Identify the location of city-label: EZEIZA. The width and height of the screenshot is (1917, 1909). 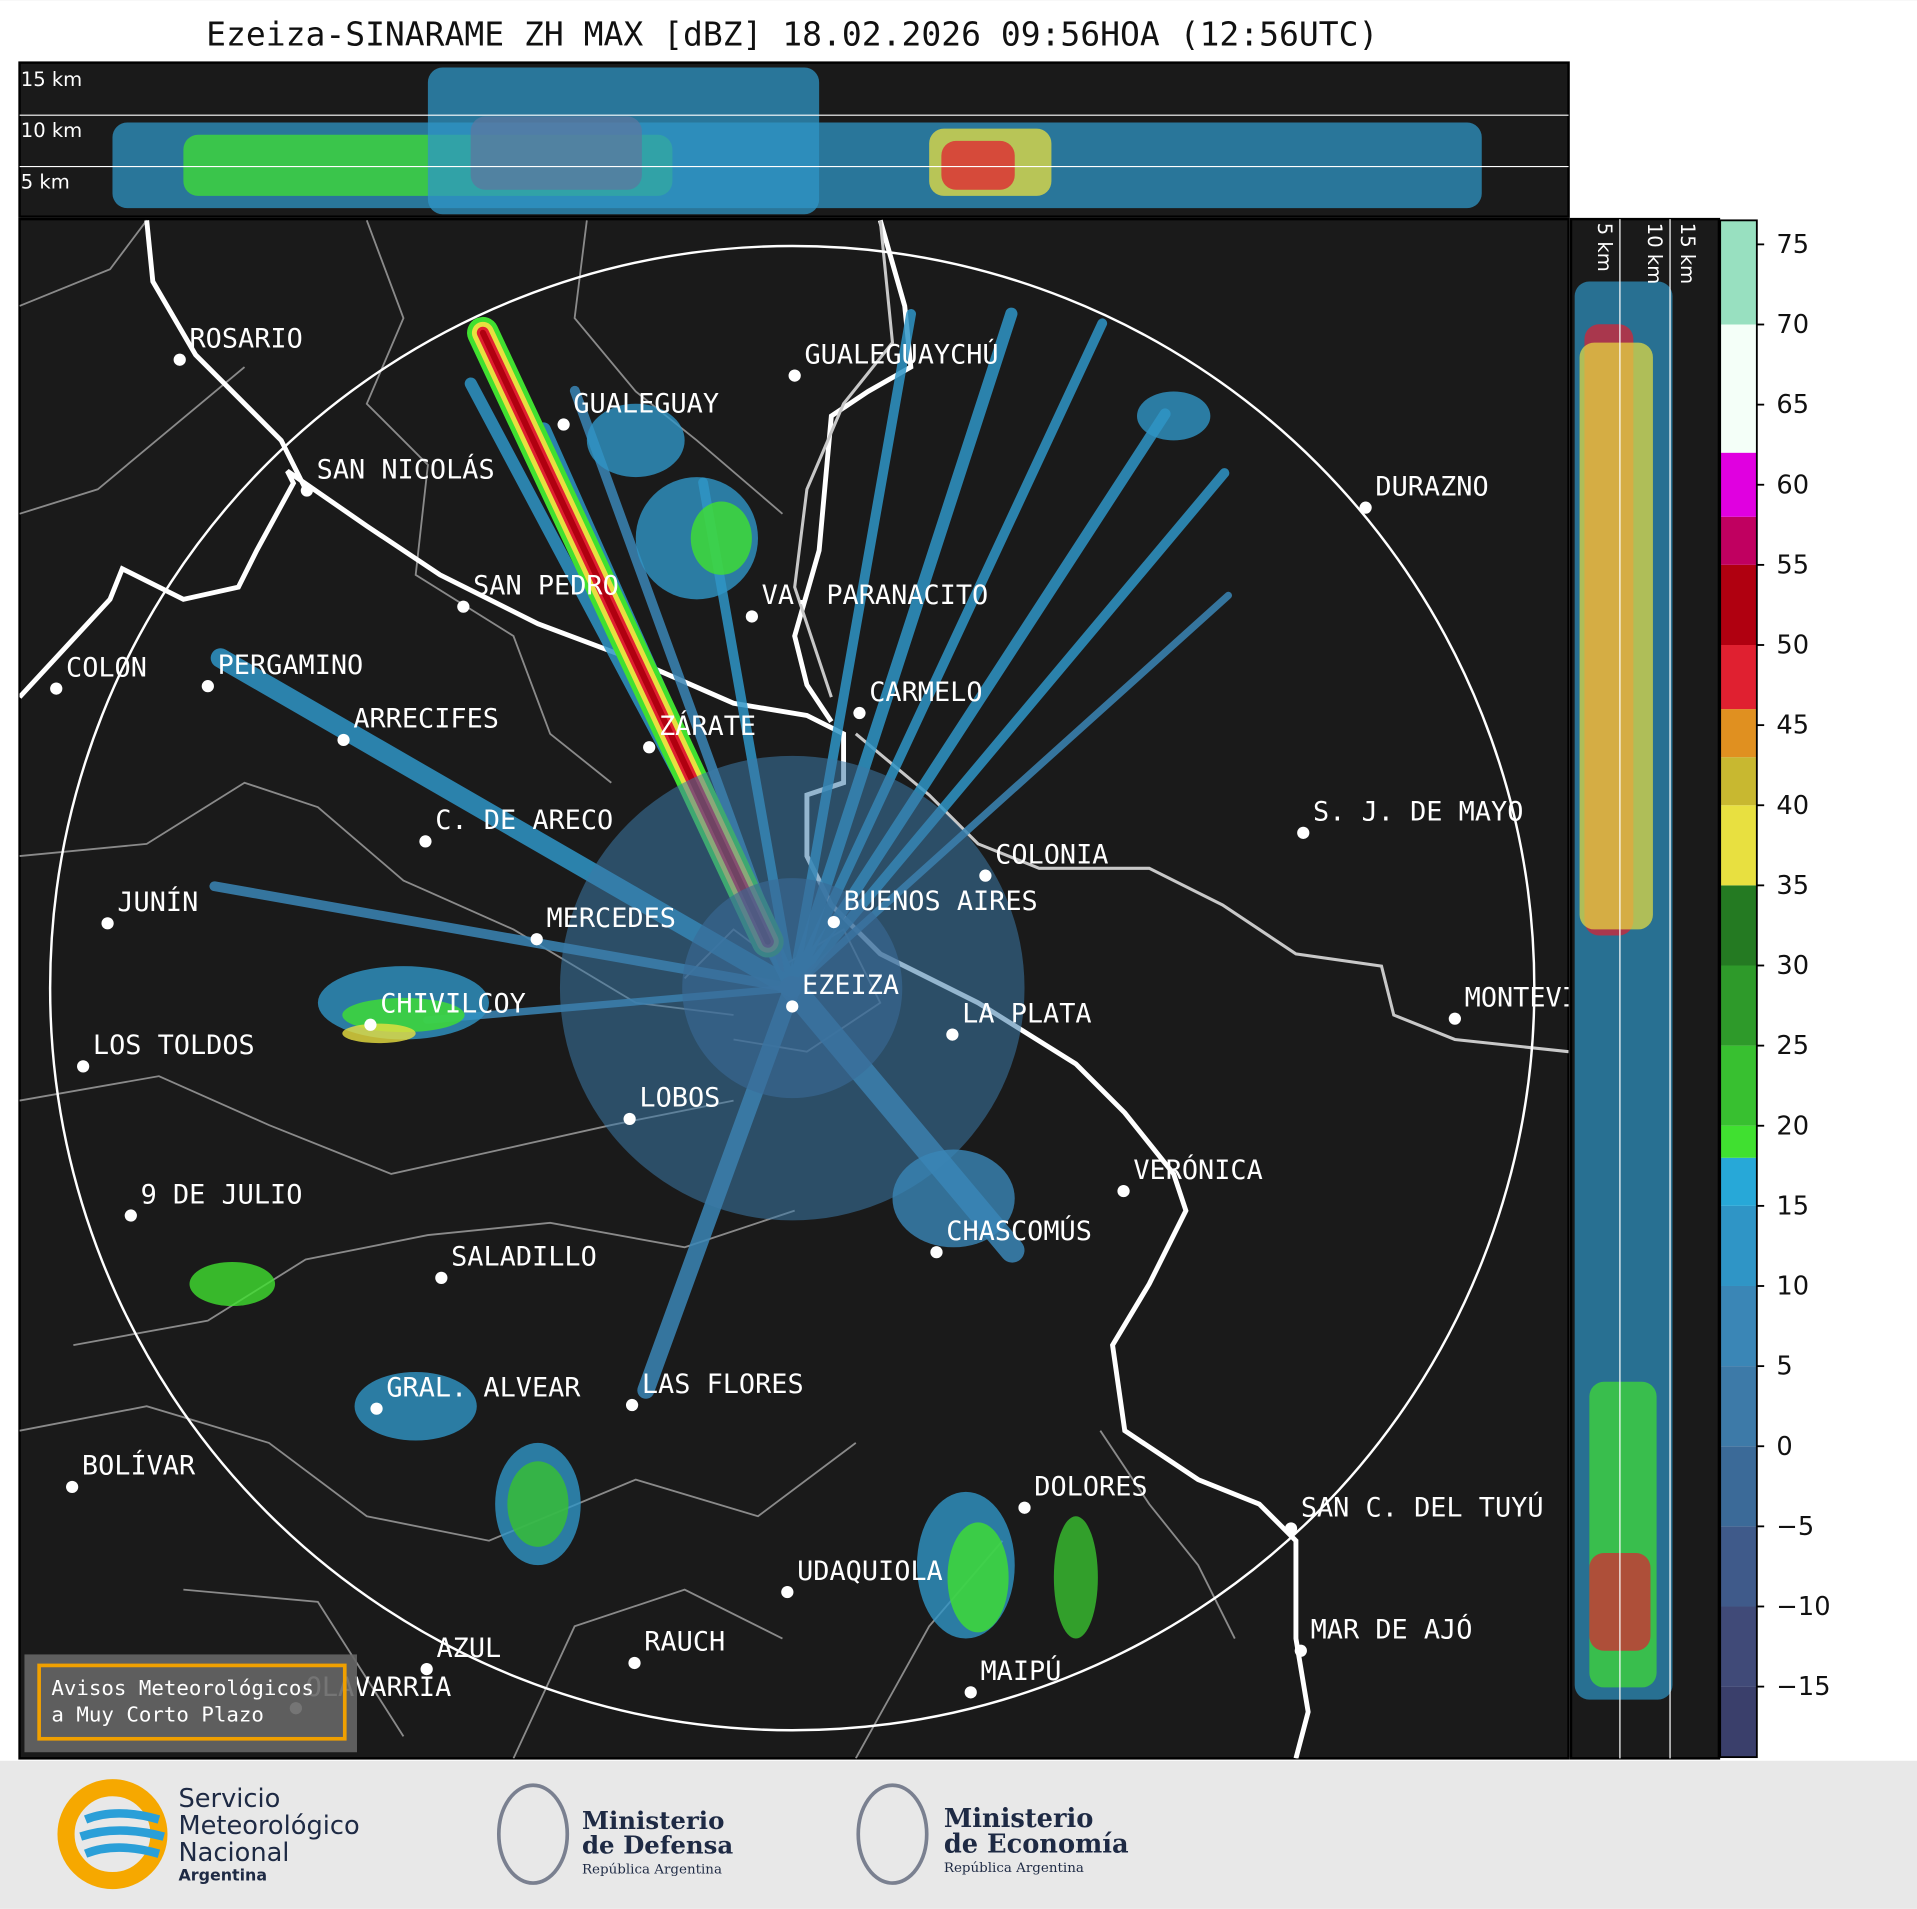
(850, 985).